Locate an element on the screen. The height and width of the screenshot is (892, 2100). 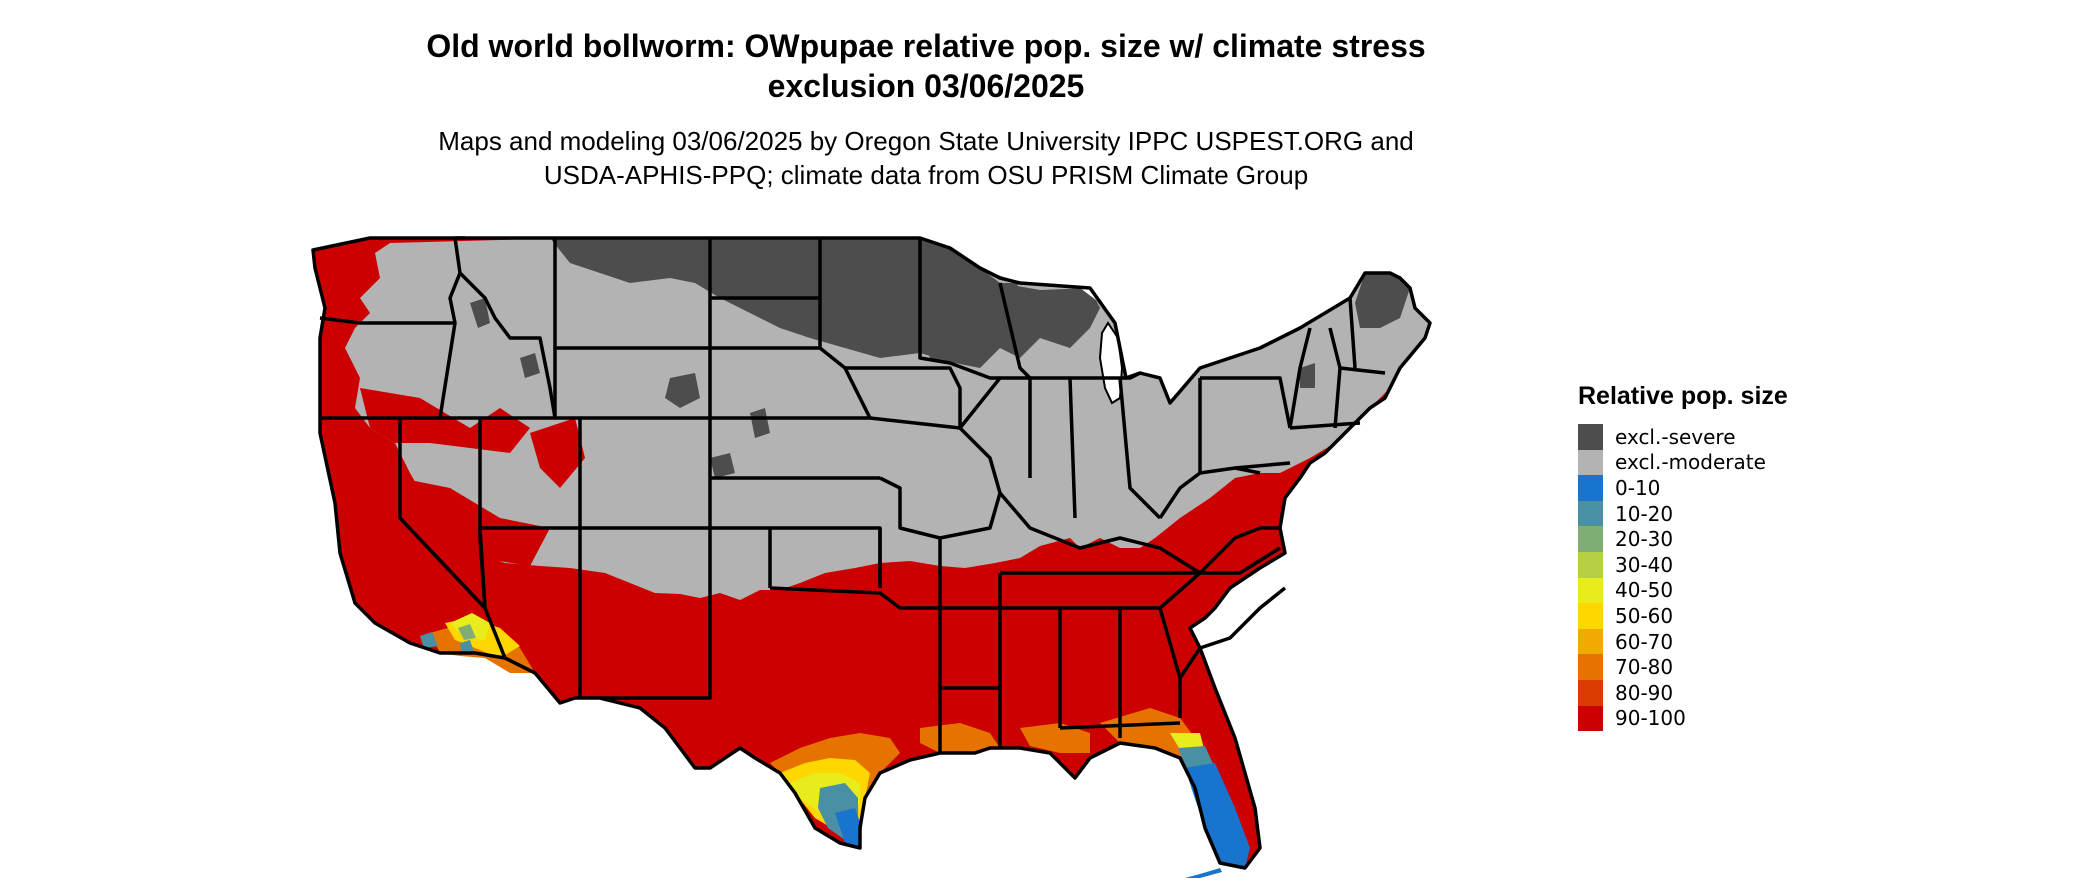
legend-item: 90-100 is located at coordinates (1683, 718).